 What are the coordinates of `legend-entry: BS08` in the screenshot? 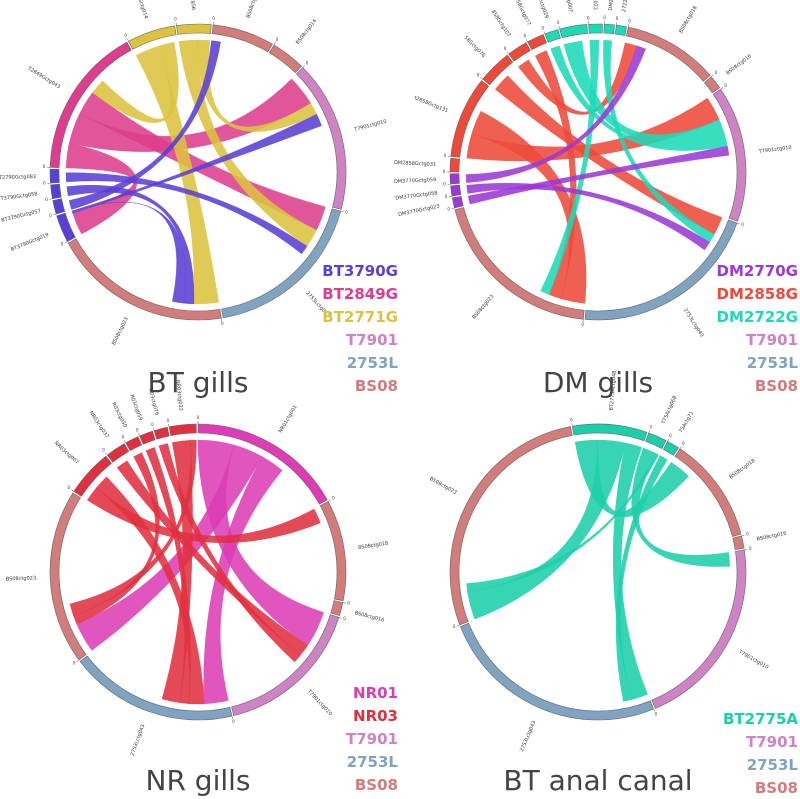 It's located at (376, 386).